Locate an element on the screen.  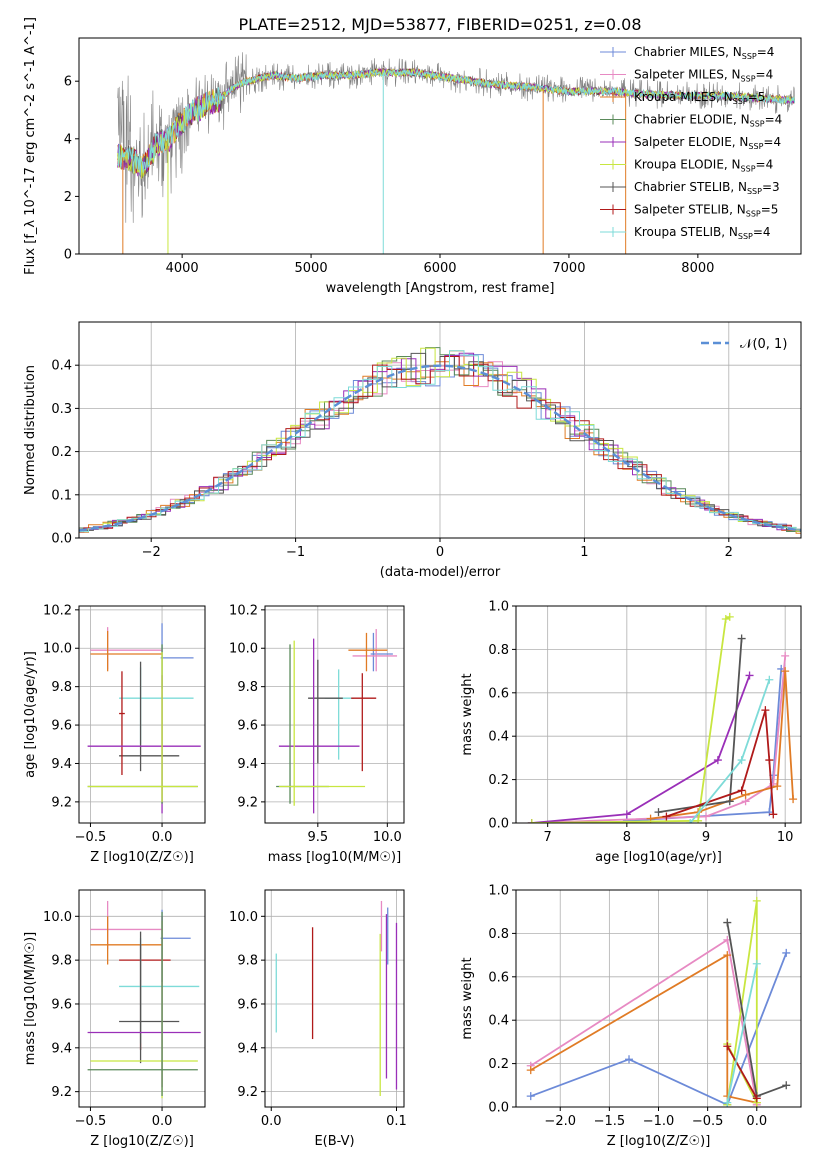
mass_vs_Z-ytick-label: 9.4 is located at coordinates (61, 1048).